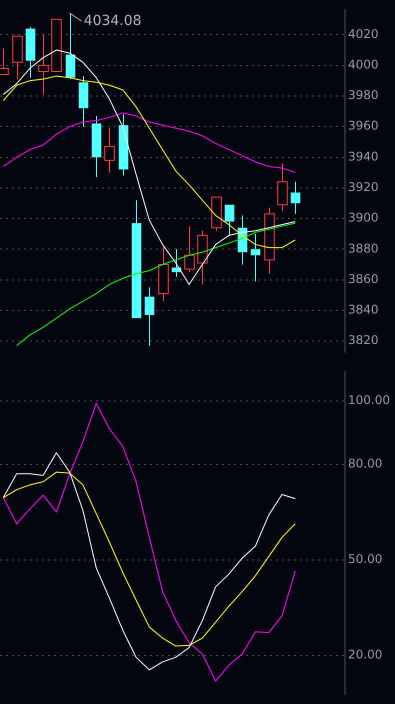 This screenshot has height=704, width=395. Describe the element at coordinates (363, 340) in the screenshot. I see `y-tick-label: 3820` at that location.